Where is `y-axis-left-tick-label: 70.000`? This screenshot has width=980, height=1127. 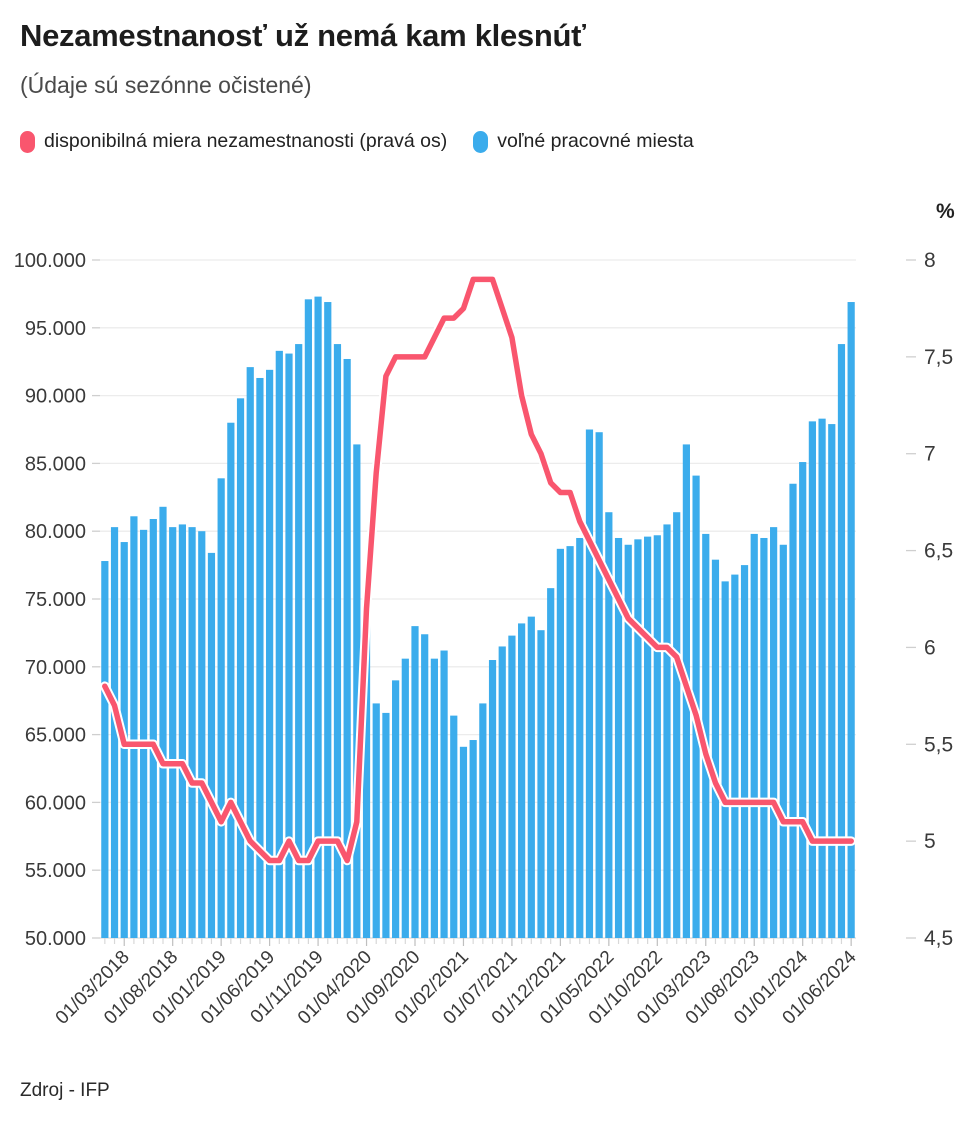
y-axis-left-tick-label: 70.000 is located at coordinates (55, 668).